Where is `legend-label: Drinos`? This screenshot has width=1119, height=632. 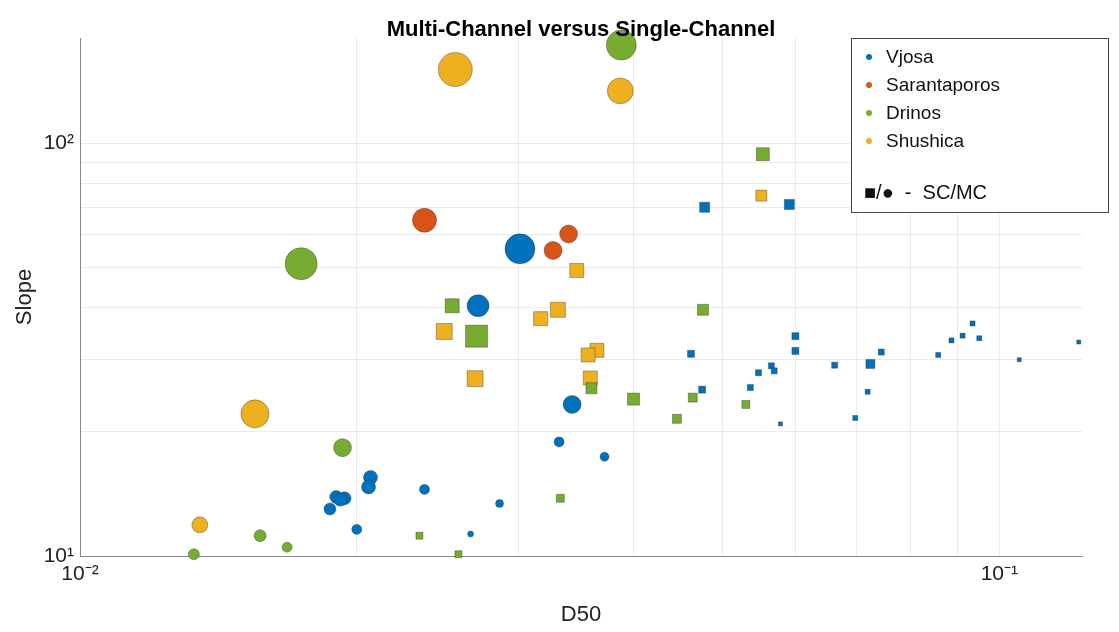 legend-label: Drinos is located at coordinates (913, 113).